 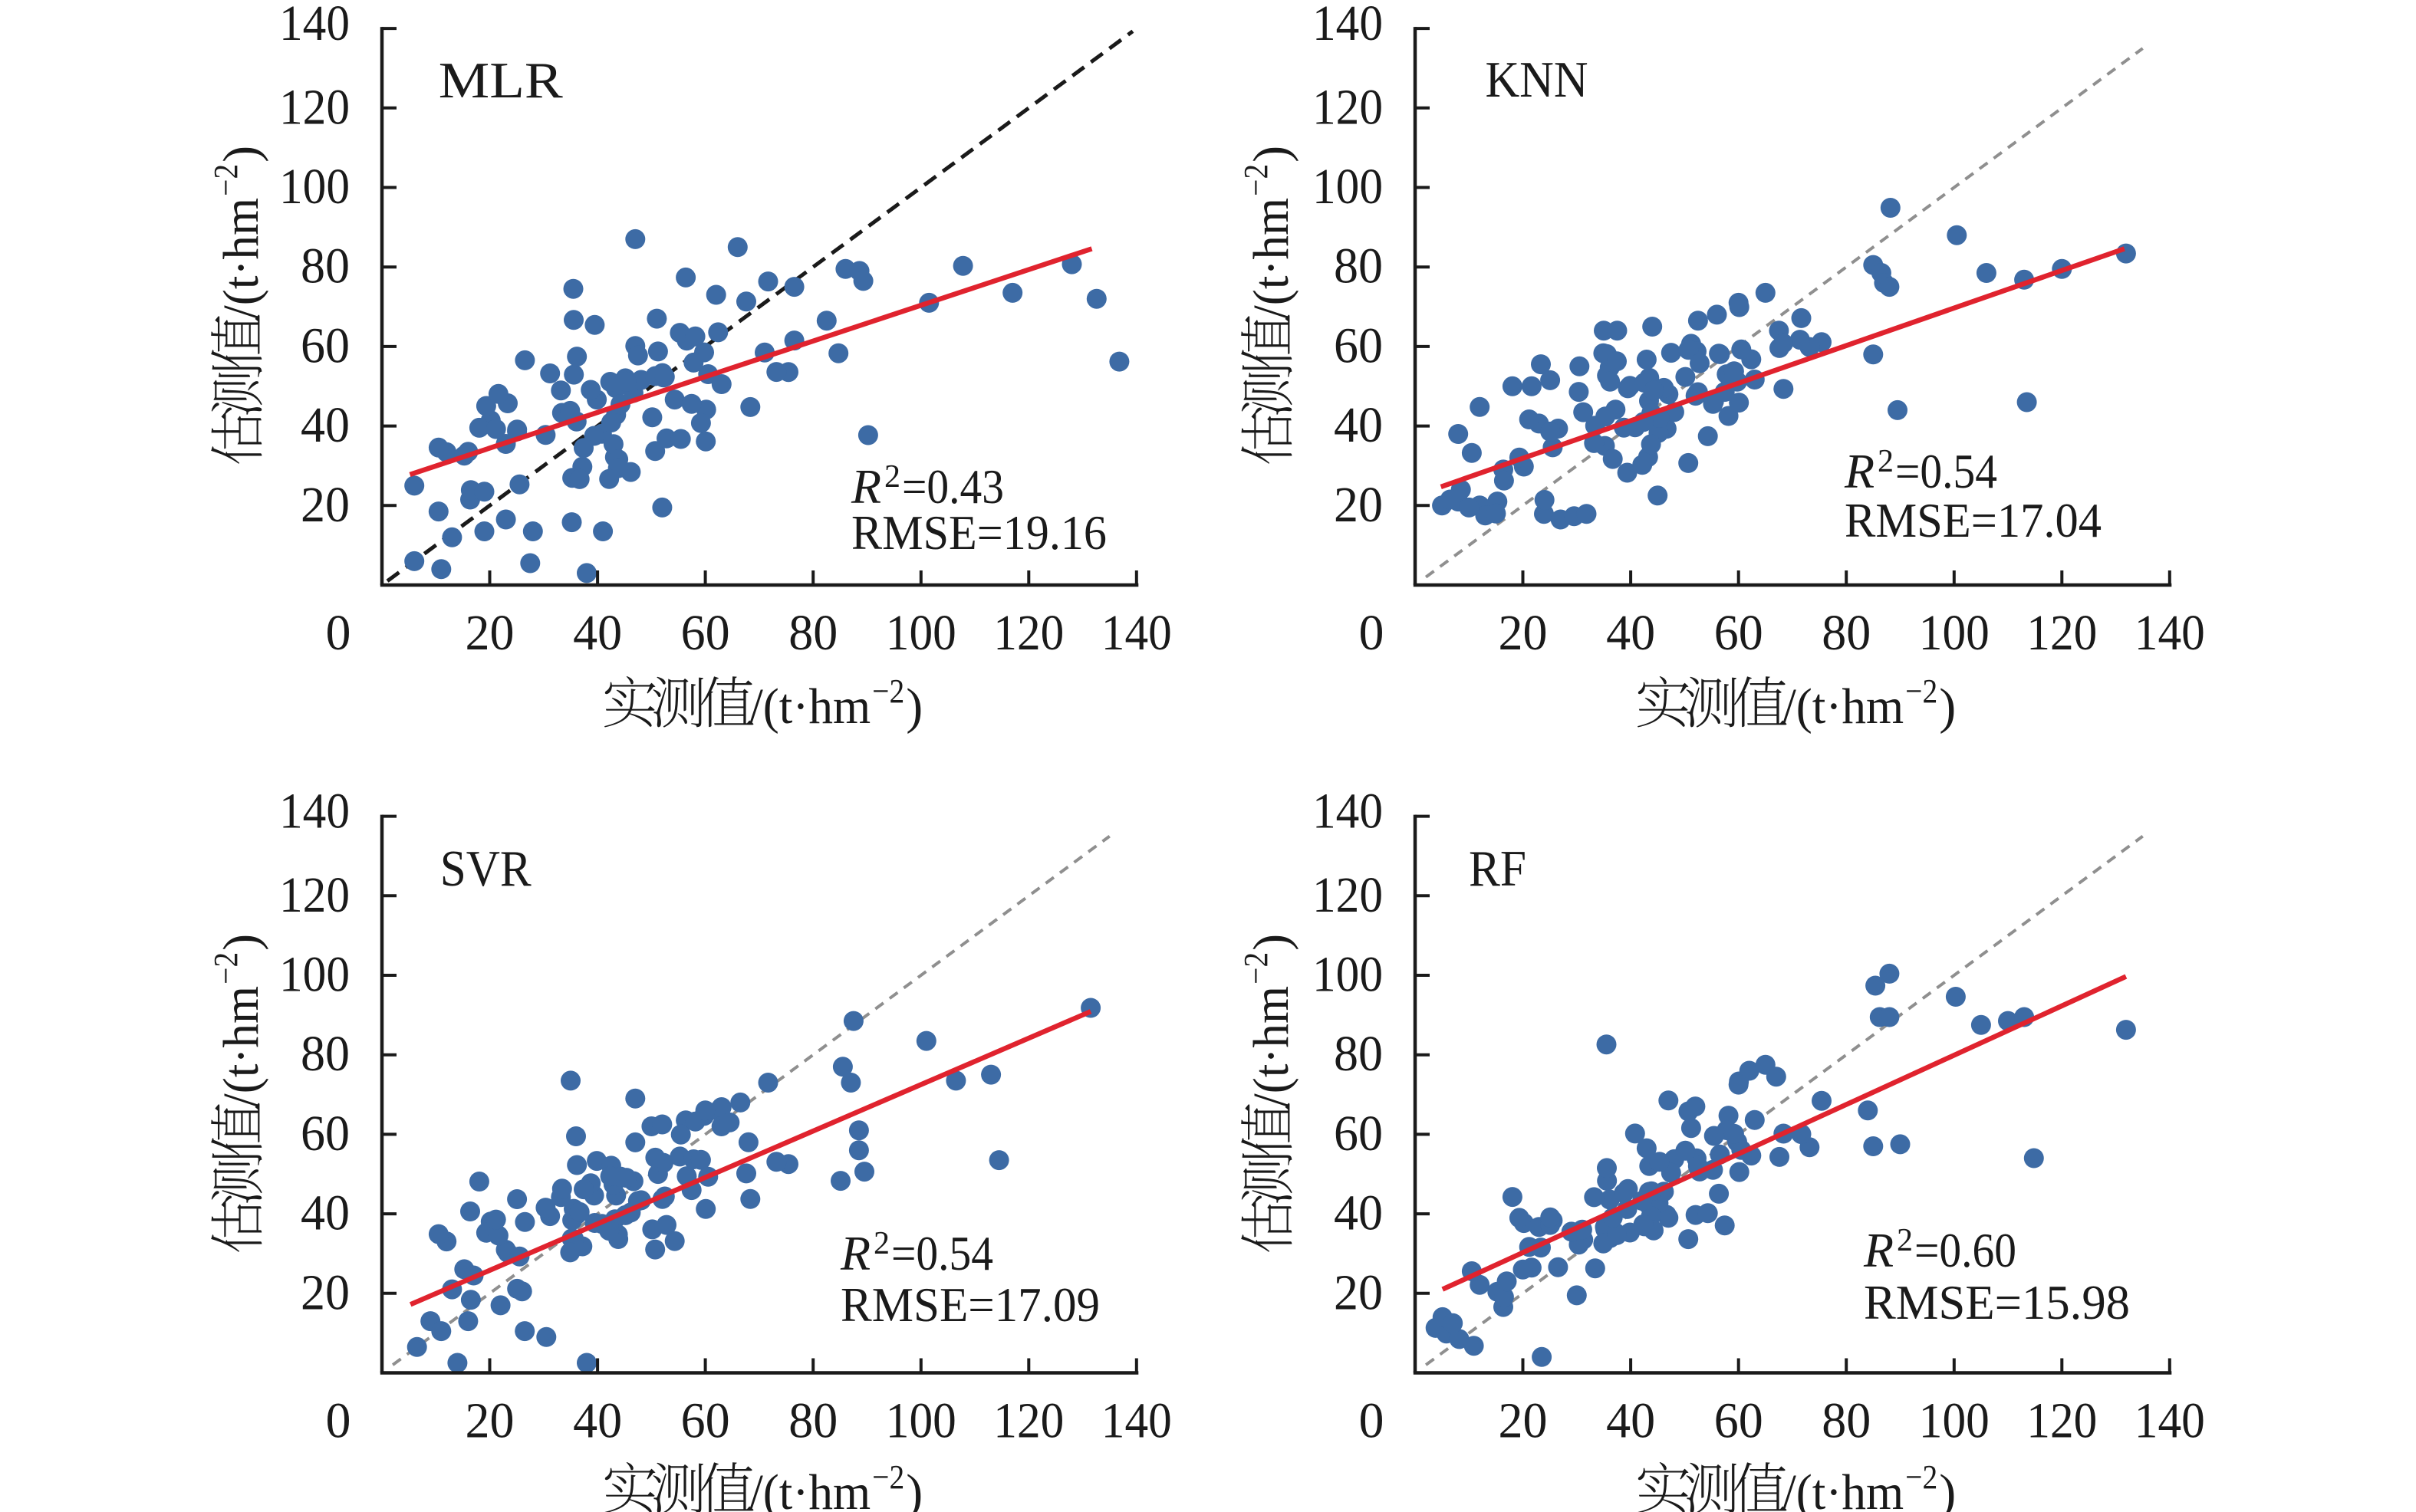 What do you see at coordinates (979, 532) in the screenshot?
I see `svg-text: RMSE=19.16` at bounding box center [979, 532].